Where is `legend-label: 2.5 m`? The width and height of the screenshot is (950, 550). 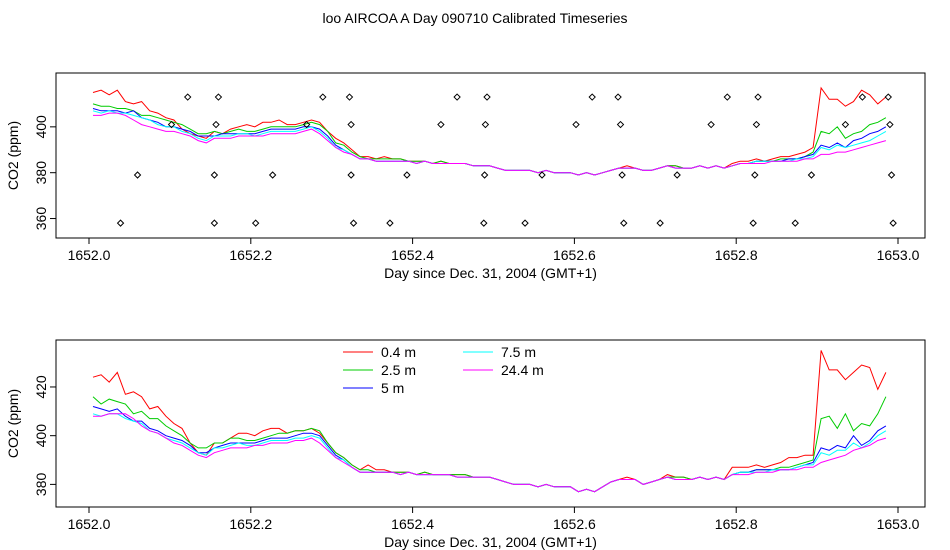
legend-label: 2.5 m is located at coordinates (398, 370).